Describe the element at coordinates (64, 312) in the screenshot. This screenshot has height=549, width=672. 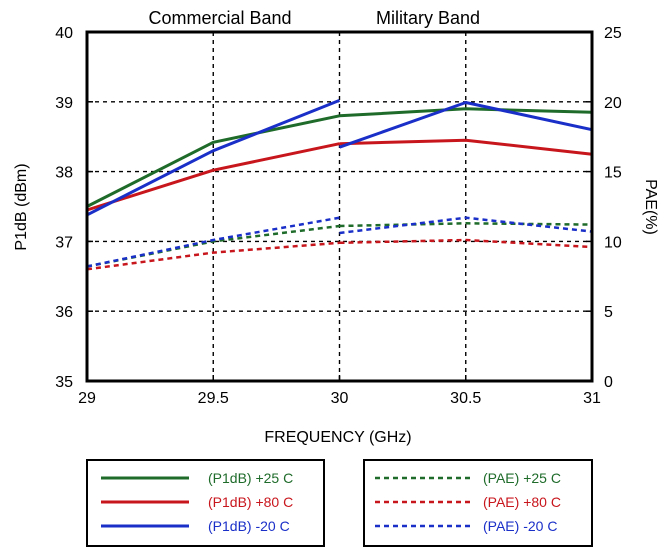
I see `y-tick-label-1: 36` at that location.